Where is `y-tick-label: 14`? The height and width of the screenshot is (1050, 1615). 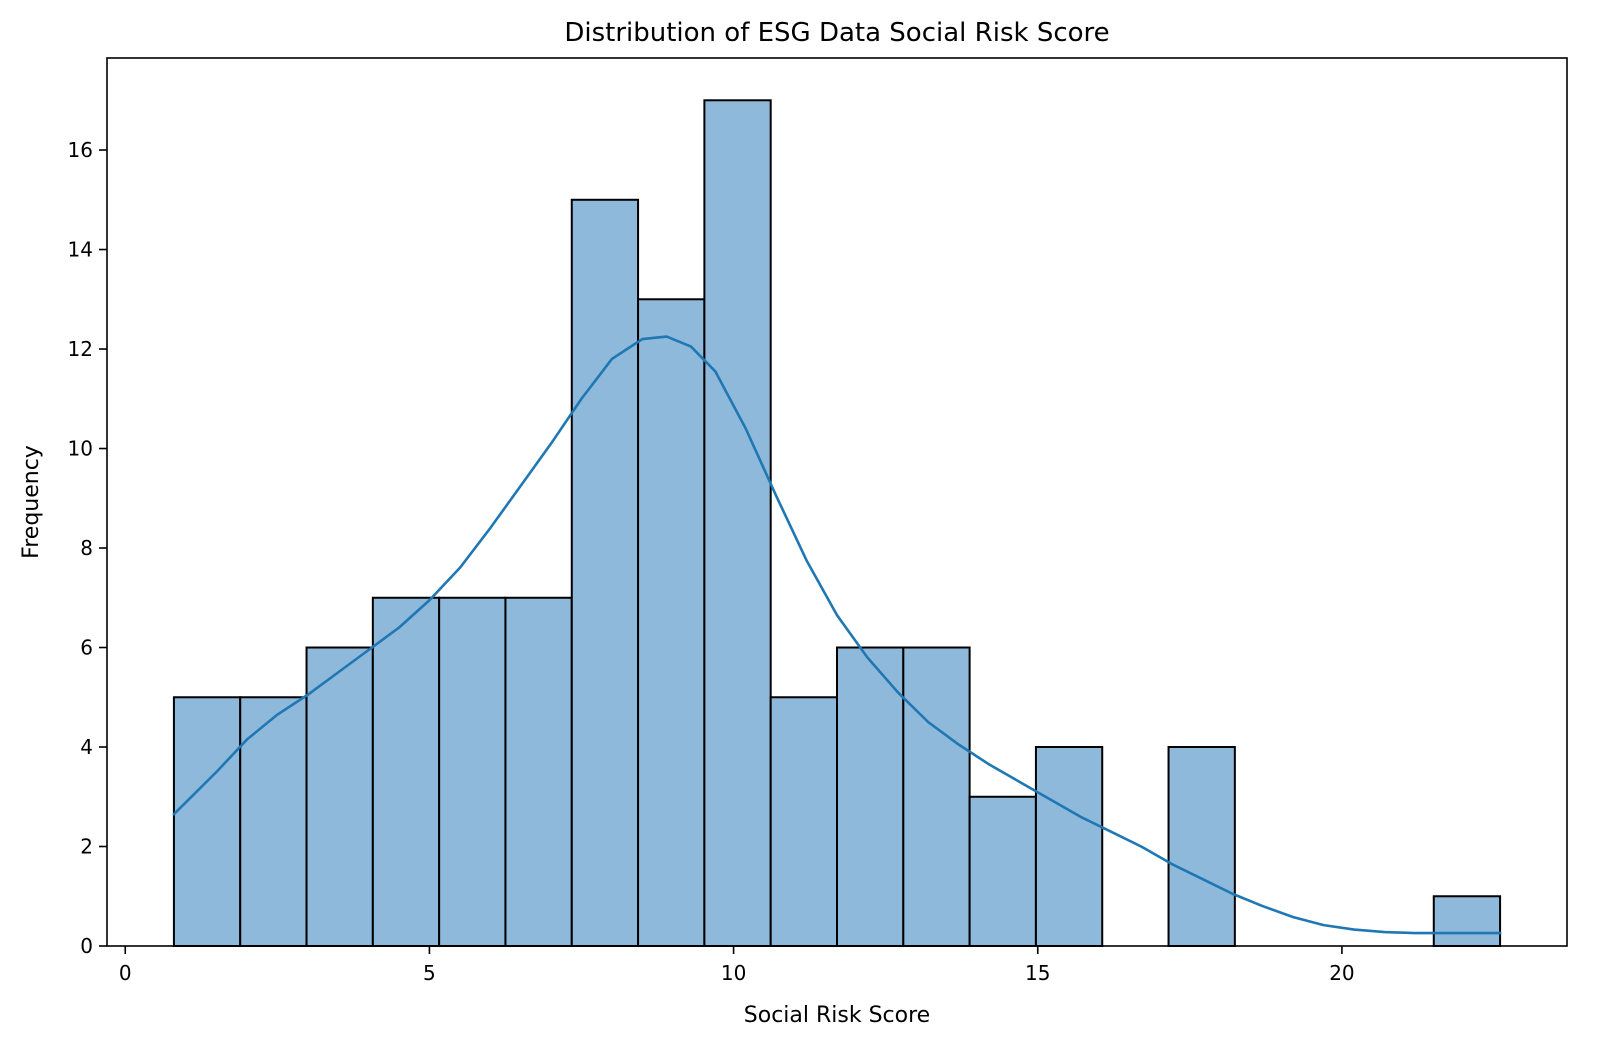
y-tick-label: 14 is located at coordinates (80, 250).